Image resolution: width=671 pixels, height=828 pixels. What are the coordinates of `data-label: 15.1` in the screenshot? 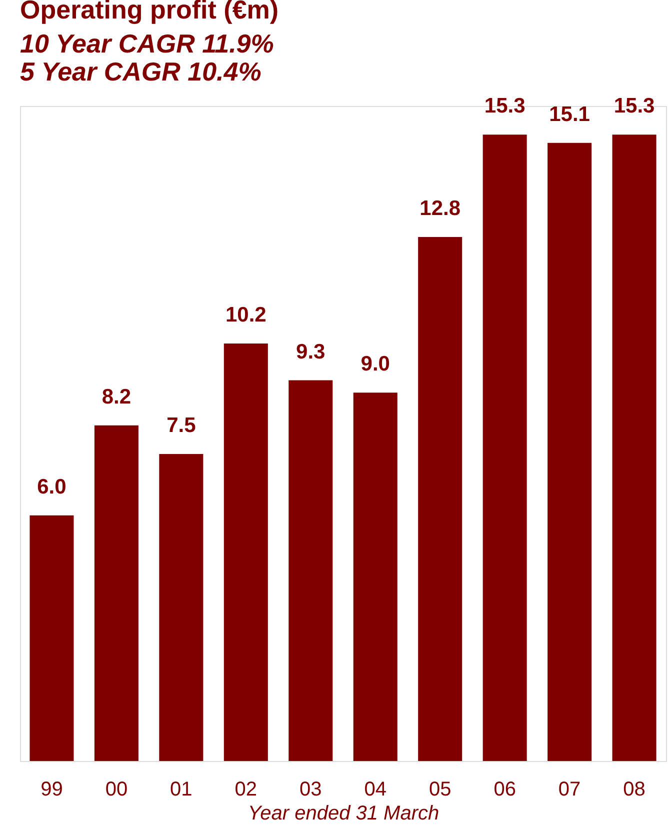 It's located at (569, 114).